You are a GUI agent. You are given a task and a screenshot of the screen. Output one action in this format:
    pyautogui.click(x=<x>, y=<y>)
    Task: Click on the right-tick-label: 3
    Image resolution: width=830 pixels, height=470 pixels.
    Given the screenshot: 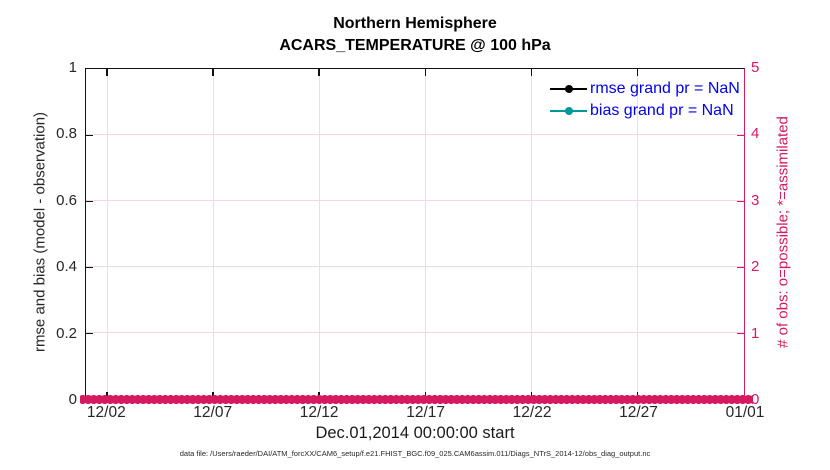 What is the action you would take?
    pyautogui.click(x=755, y=200)
    